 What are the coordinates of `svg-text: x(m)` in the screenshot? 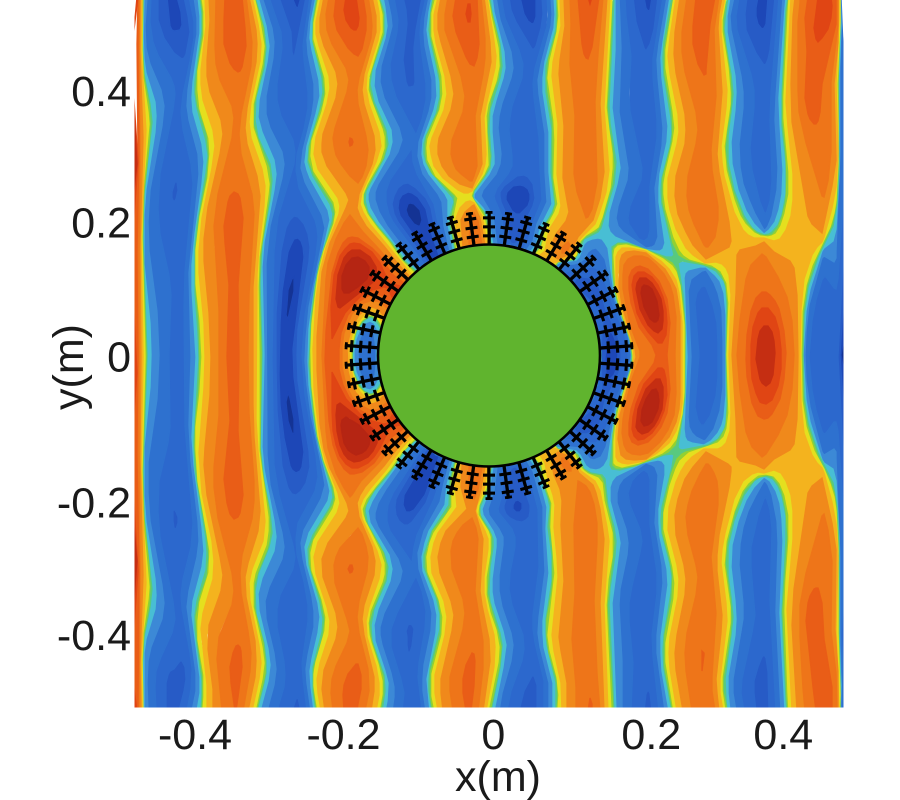 It's located at (498, 776).